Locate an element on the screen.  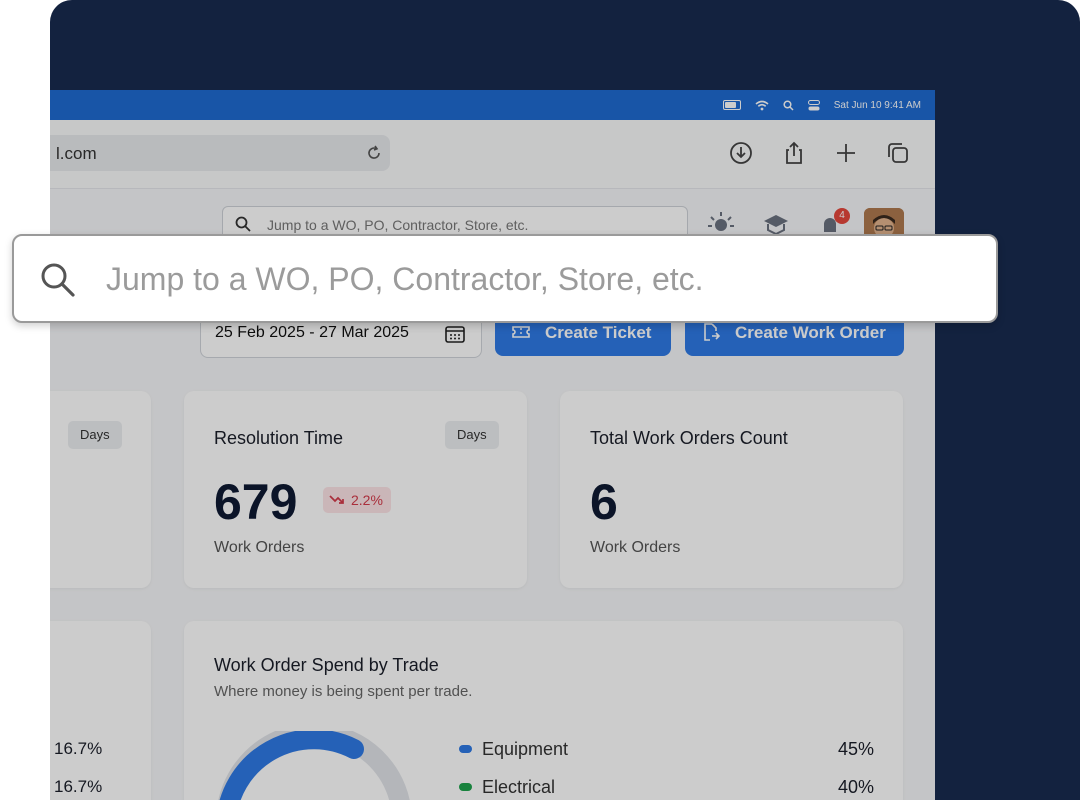
work-order-icon is located at coordinates (712, 332).